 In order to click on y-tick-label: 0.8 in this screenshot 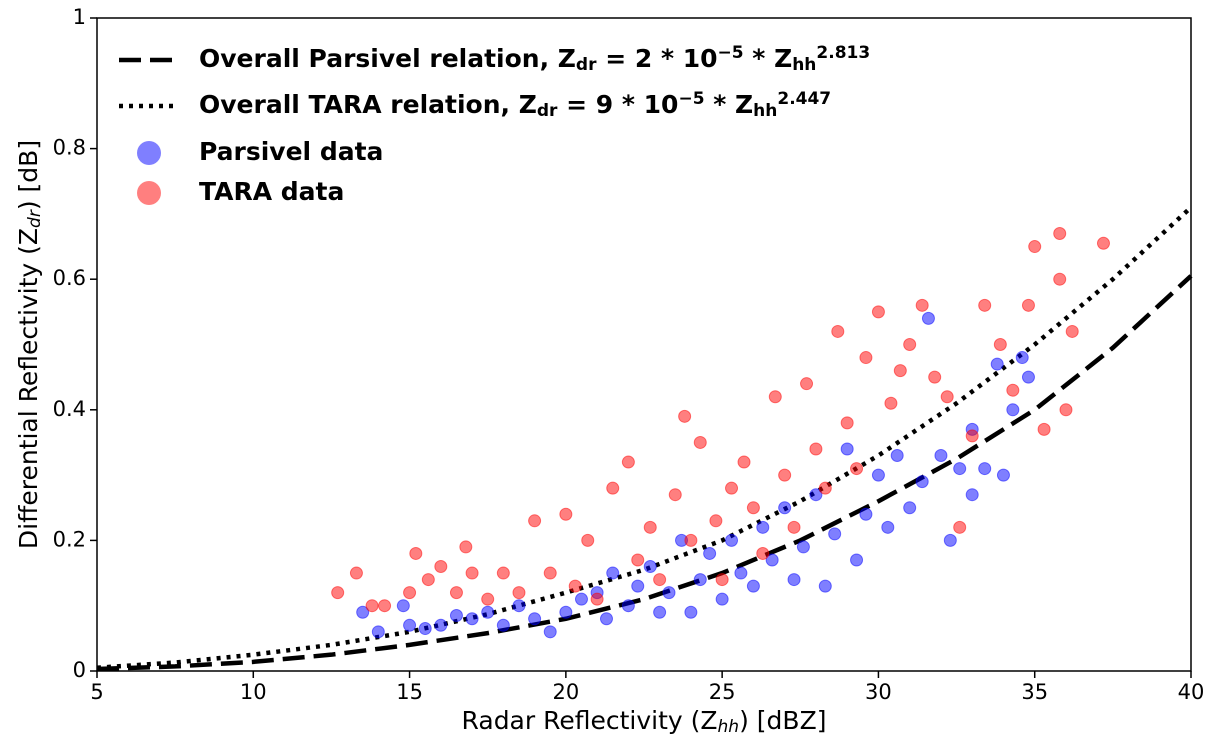, I will do `click(69, 148)`.